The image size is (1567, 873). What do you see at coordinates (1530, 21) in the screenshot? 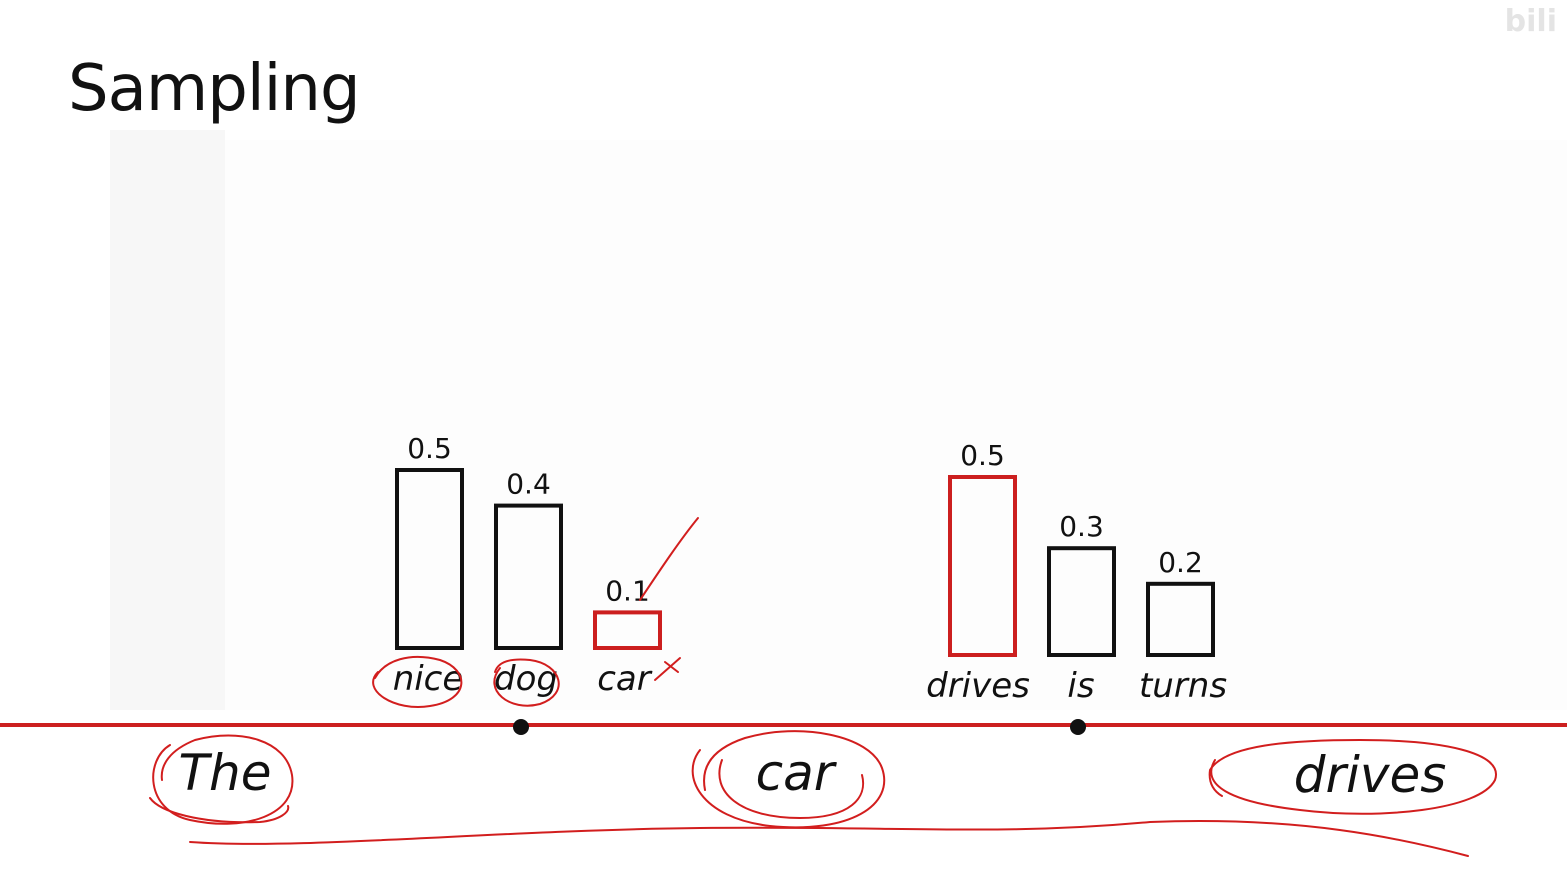
I see `watermark-logo: bili` at bounding box center [1530, 21].